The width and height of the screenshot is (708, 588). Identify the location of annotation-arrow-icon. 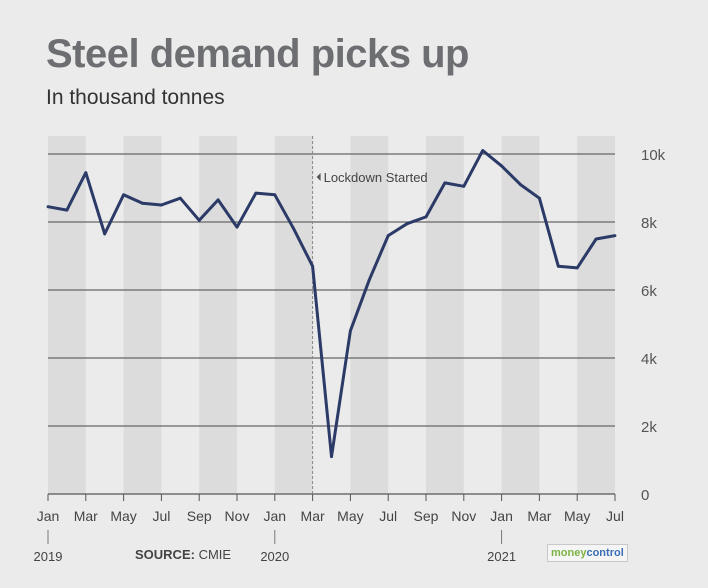
(318, 177).